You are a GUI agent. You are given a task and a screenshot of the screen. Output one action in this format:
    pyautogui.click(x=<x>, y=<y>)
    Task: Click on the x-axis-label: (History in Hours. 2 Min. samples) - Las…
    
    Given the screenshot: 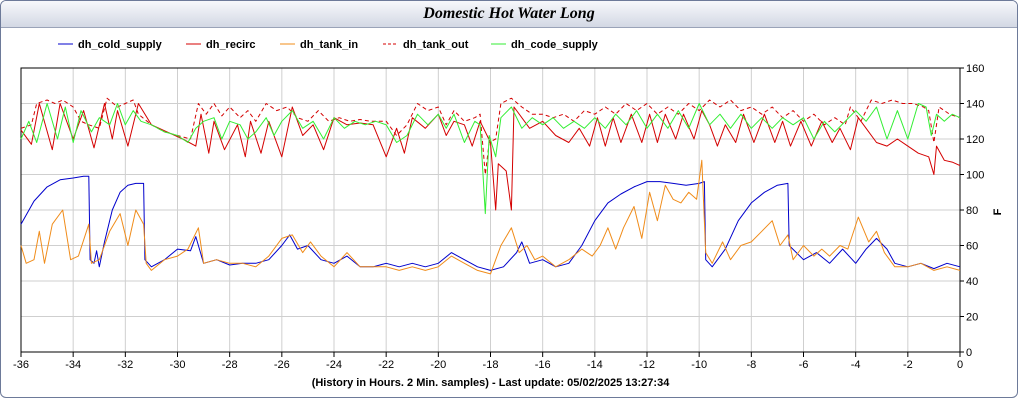 What is the action you would take?
    pyautogui.click(x=491, y=383)
    